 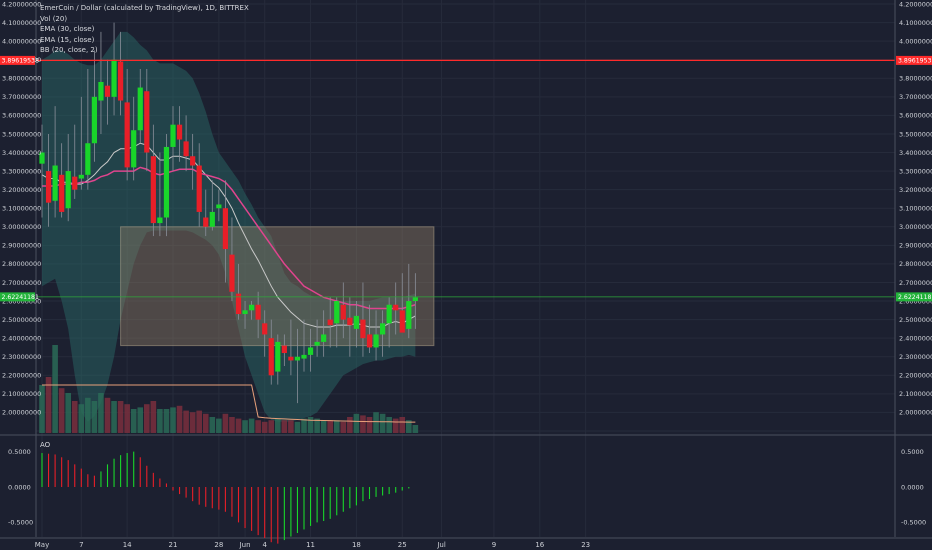 I want to click on y-tick-label-right: 3.50000000, so click(x=915, y=134).